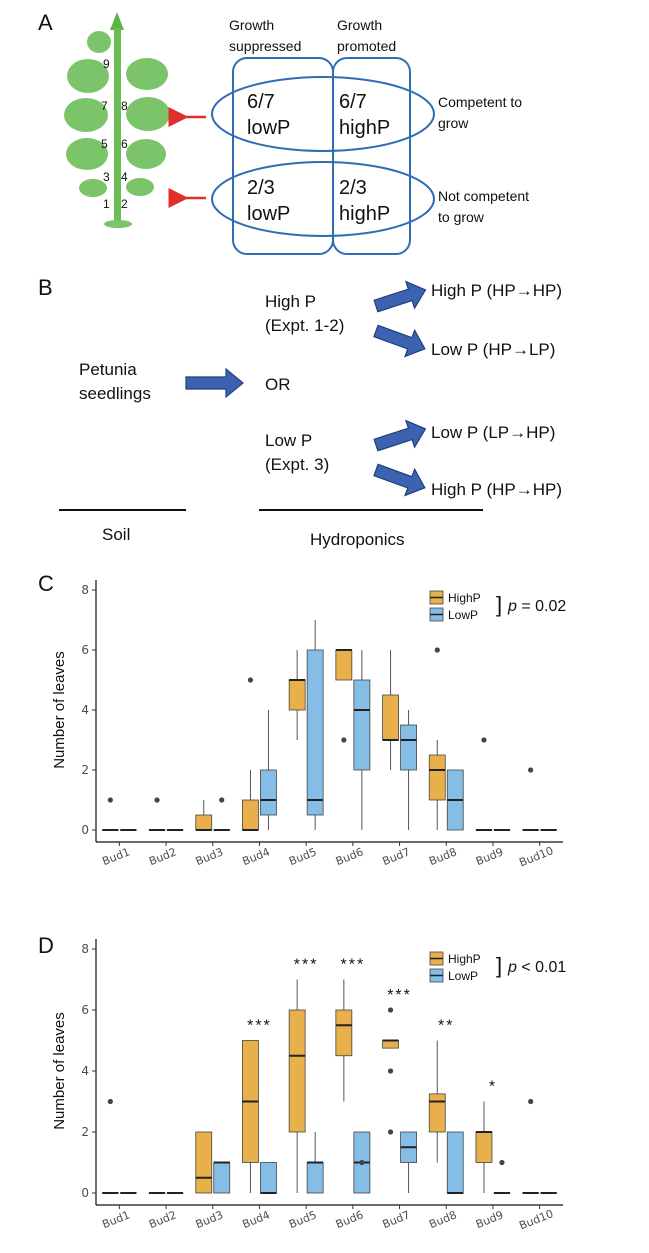 This screenshot has height=1253, width=649. Describe the element at coordinates (536, 606) in the screenshot. I see `p-value-label: p = 0.02` at that location.